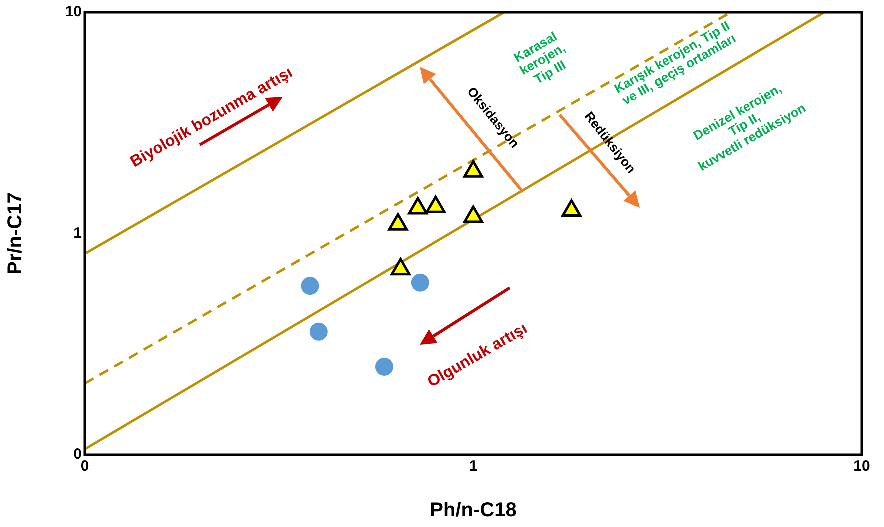 This screenshot has width=884, height=527. Describe the element at coordinates (473, 467) in the screenshot. I see `x-tick-label: 1` at that location.